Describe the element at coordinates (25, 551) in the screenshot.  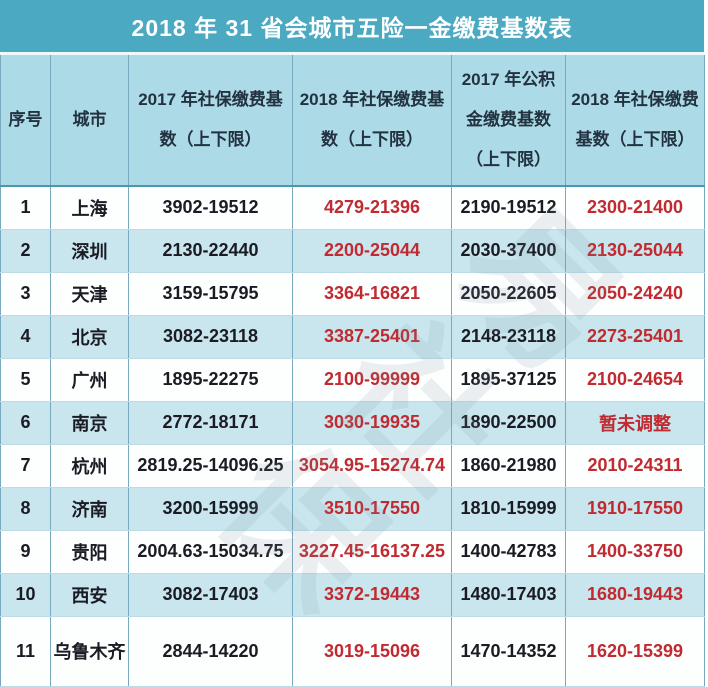
I see `cell-serial: 9` at that location.